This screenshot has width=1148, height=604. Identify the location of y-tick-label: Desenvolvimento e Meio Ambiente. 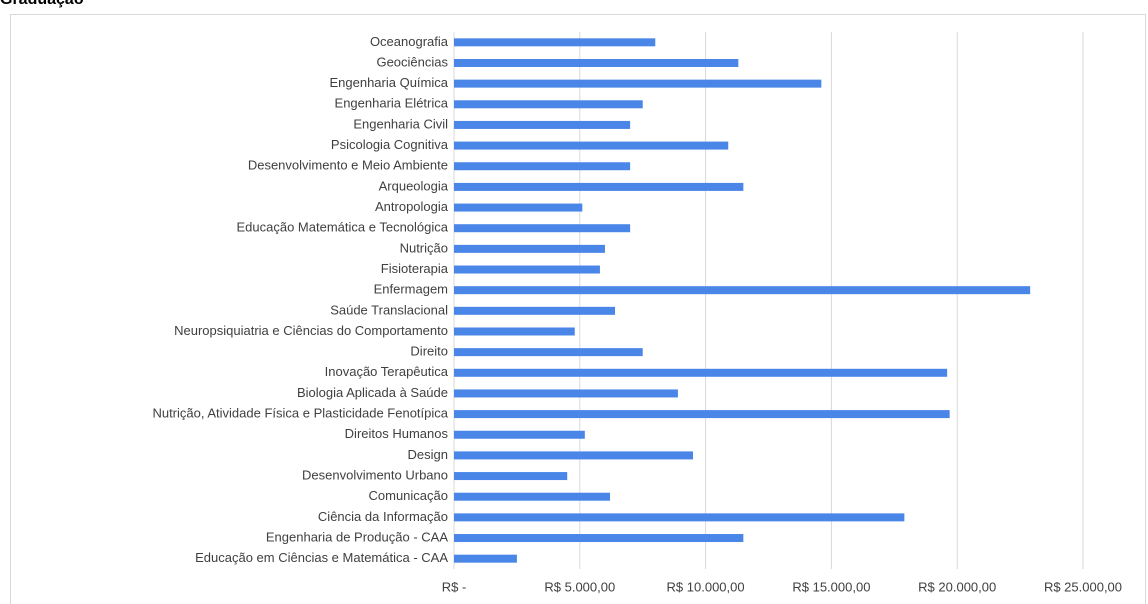
(348, 165).